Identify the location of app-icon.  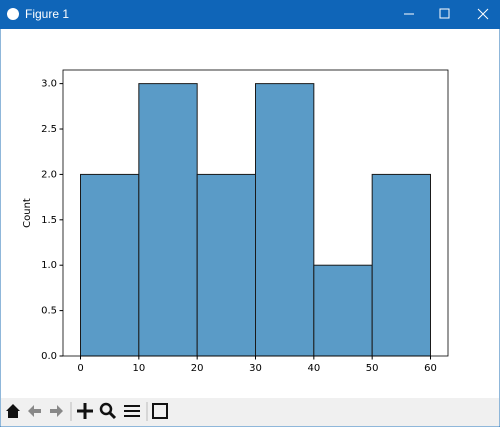
(13, 14).